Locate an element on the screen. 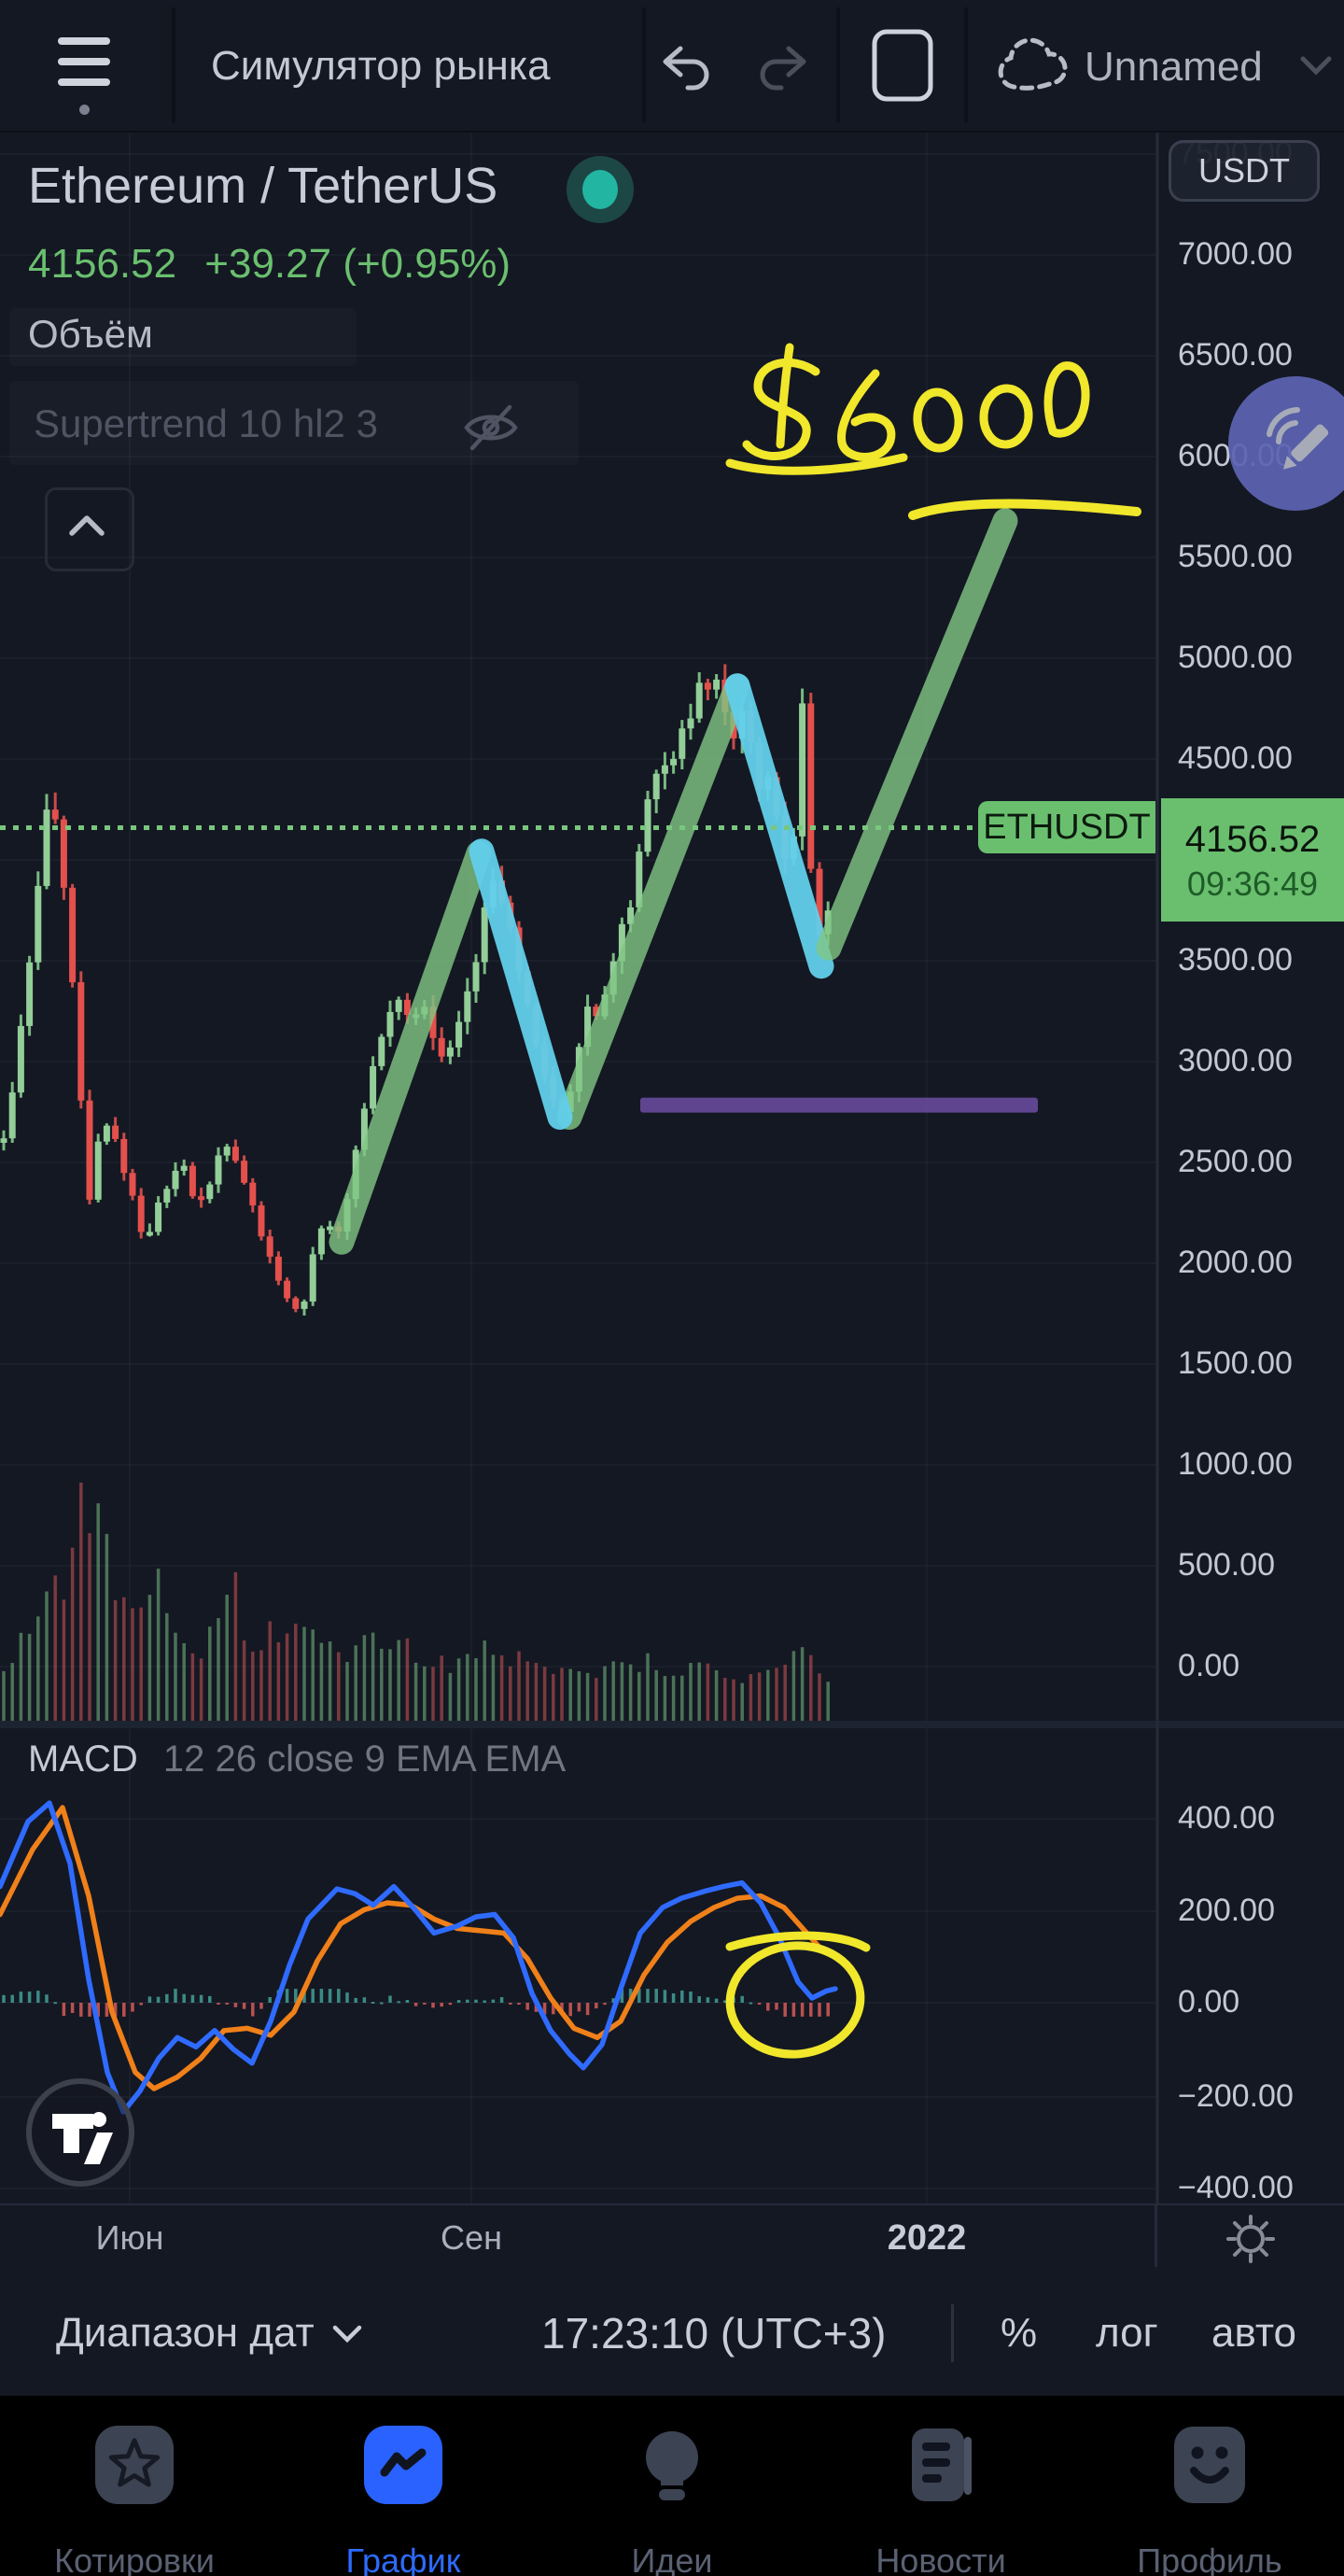  nav-item-news: Новости is located at coordinates (940, 2497).